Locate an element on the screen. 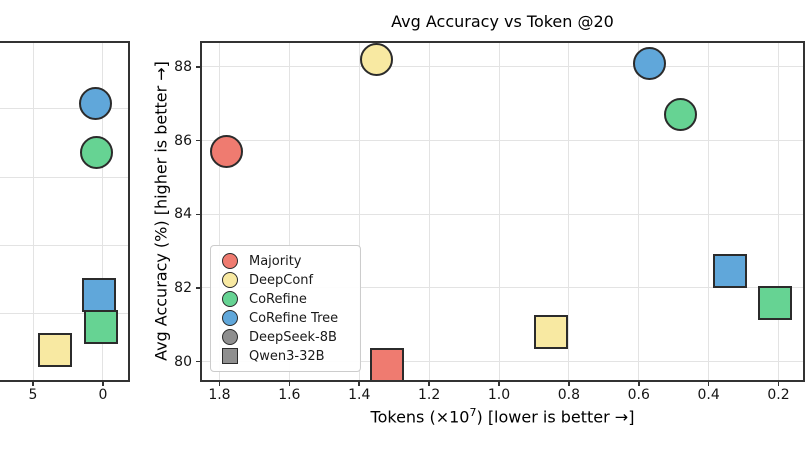 The image size is (808, 455). x-axis-label-pre: Tokens (×10 is located at coordinates (420, 417).